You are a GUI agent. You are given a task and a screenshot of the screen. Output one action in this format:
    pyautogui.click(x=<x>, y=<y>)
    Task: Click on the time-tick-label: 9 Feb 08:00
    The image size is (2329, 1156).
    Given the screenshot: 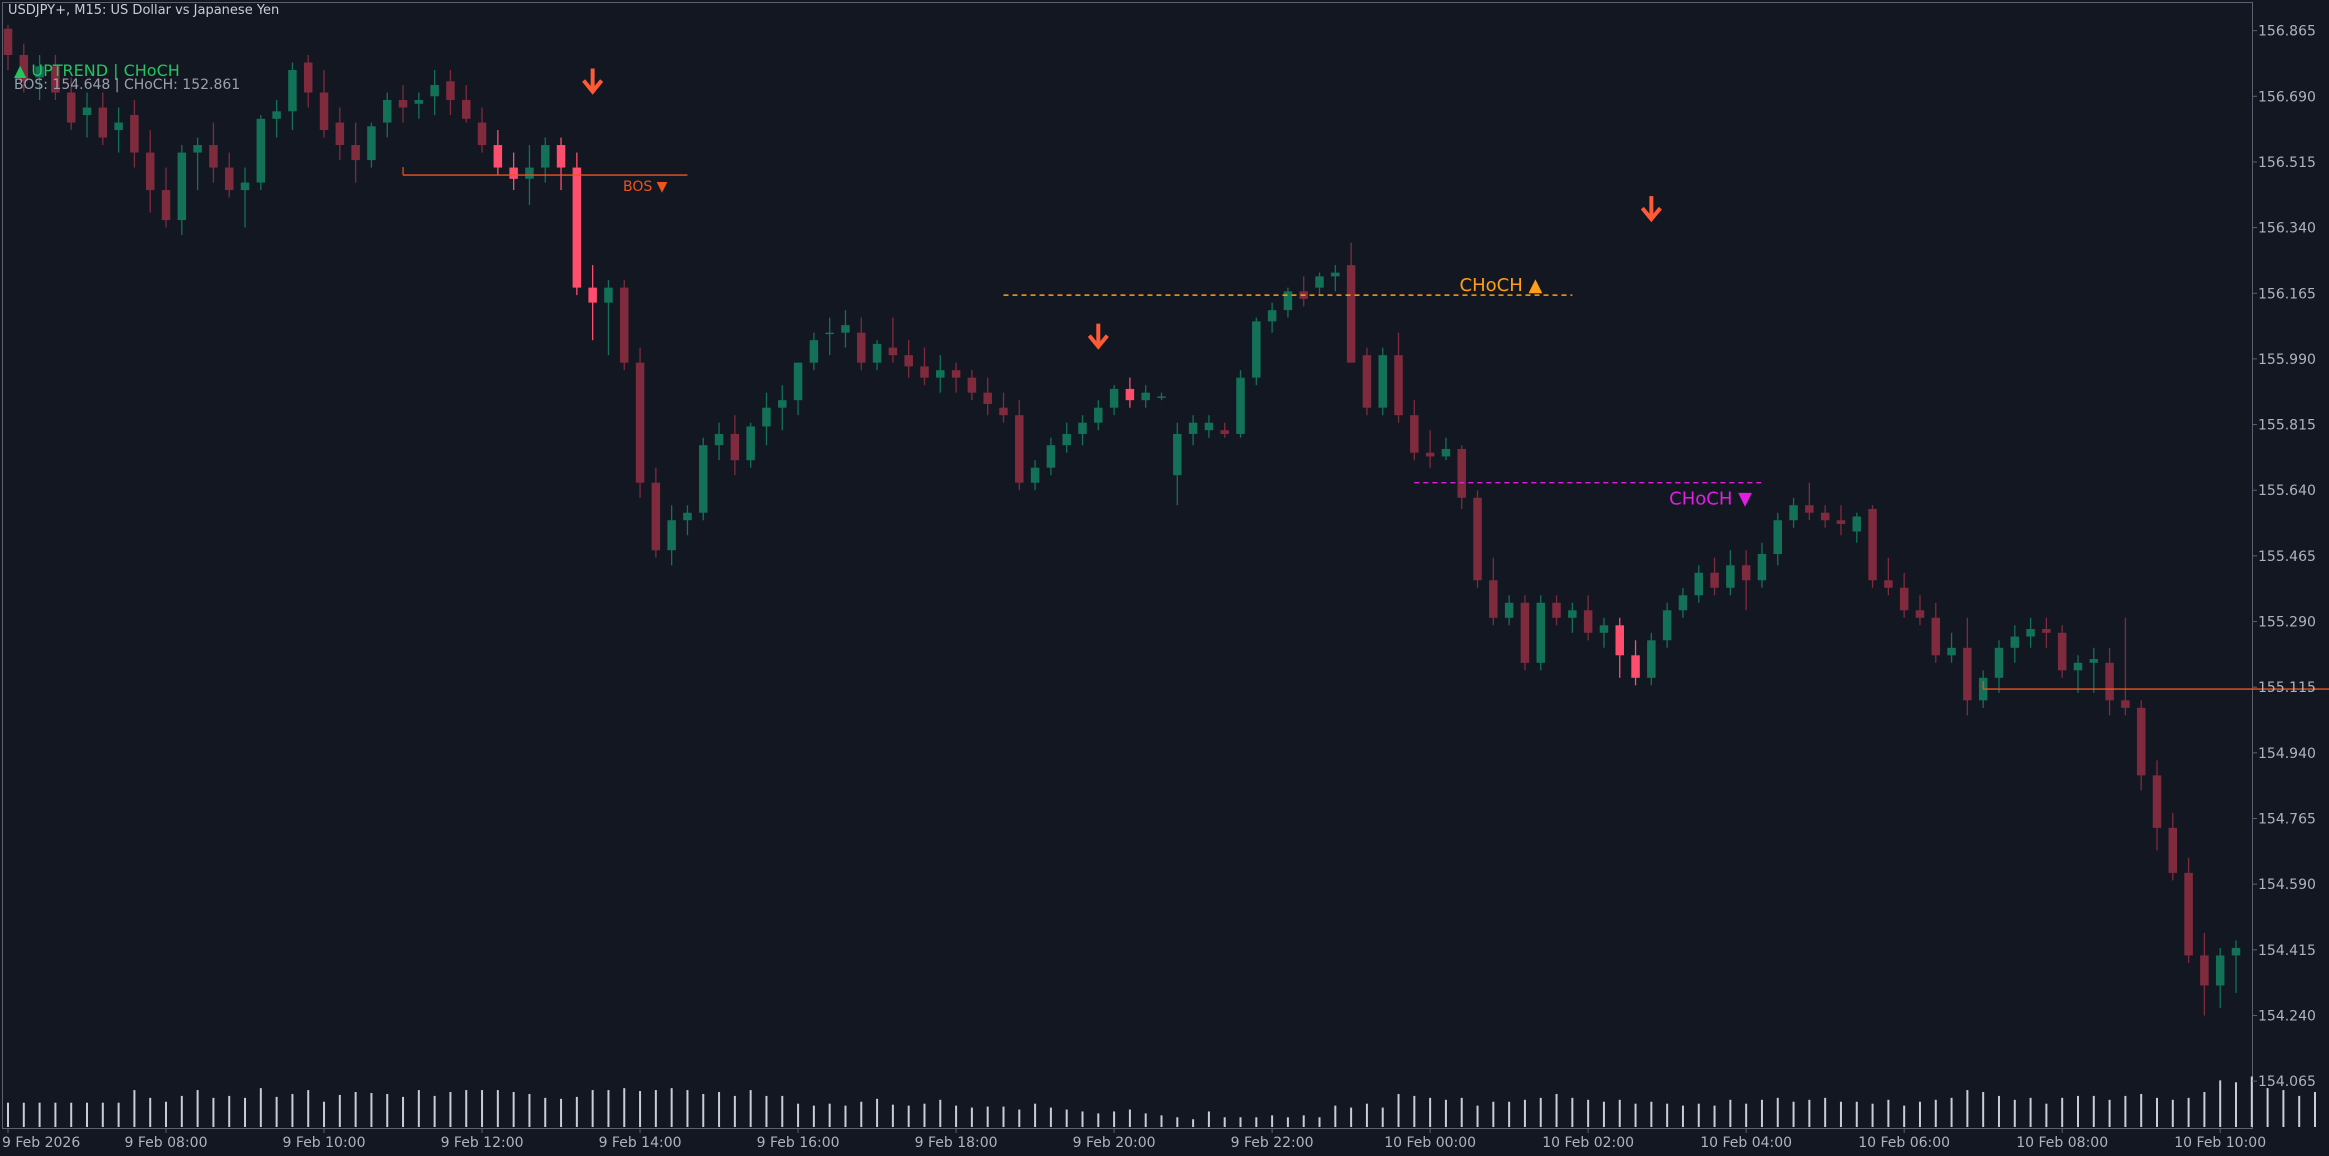 What is the action you would take?
    pyautogui.click(x=166, y=1143)
    